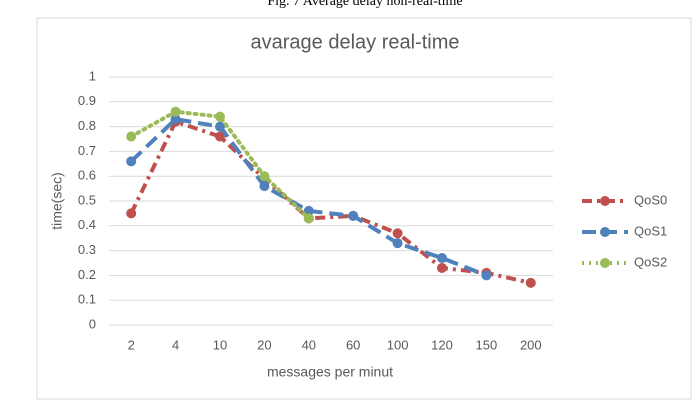  What do you see at coordinates (87, 175) in the screenshot?
I see `y-tick-label: 0.6` at bounding box center [87, 175].